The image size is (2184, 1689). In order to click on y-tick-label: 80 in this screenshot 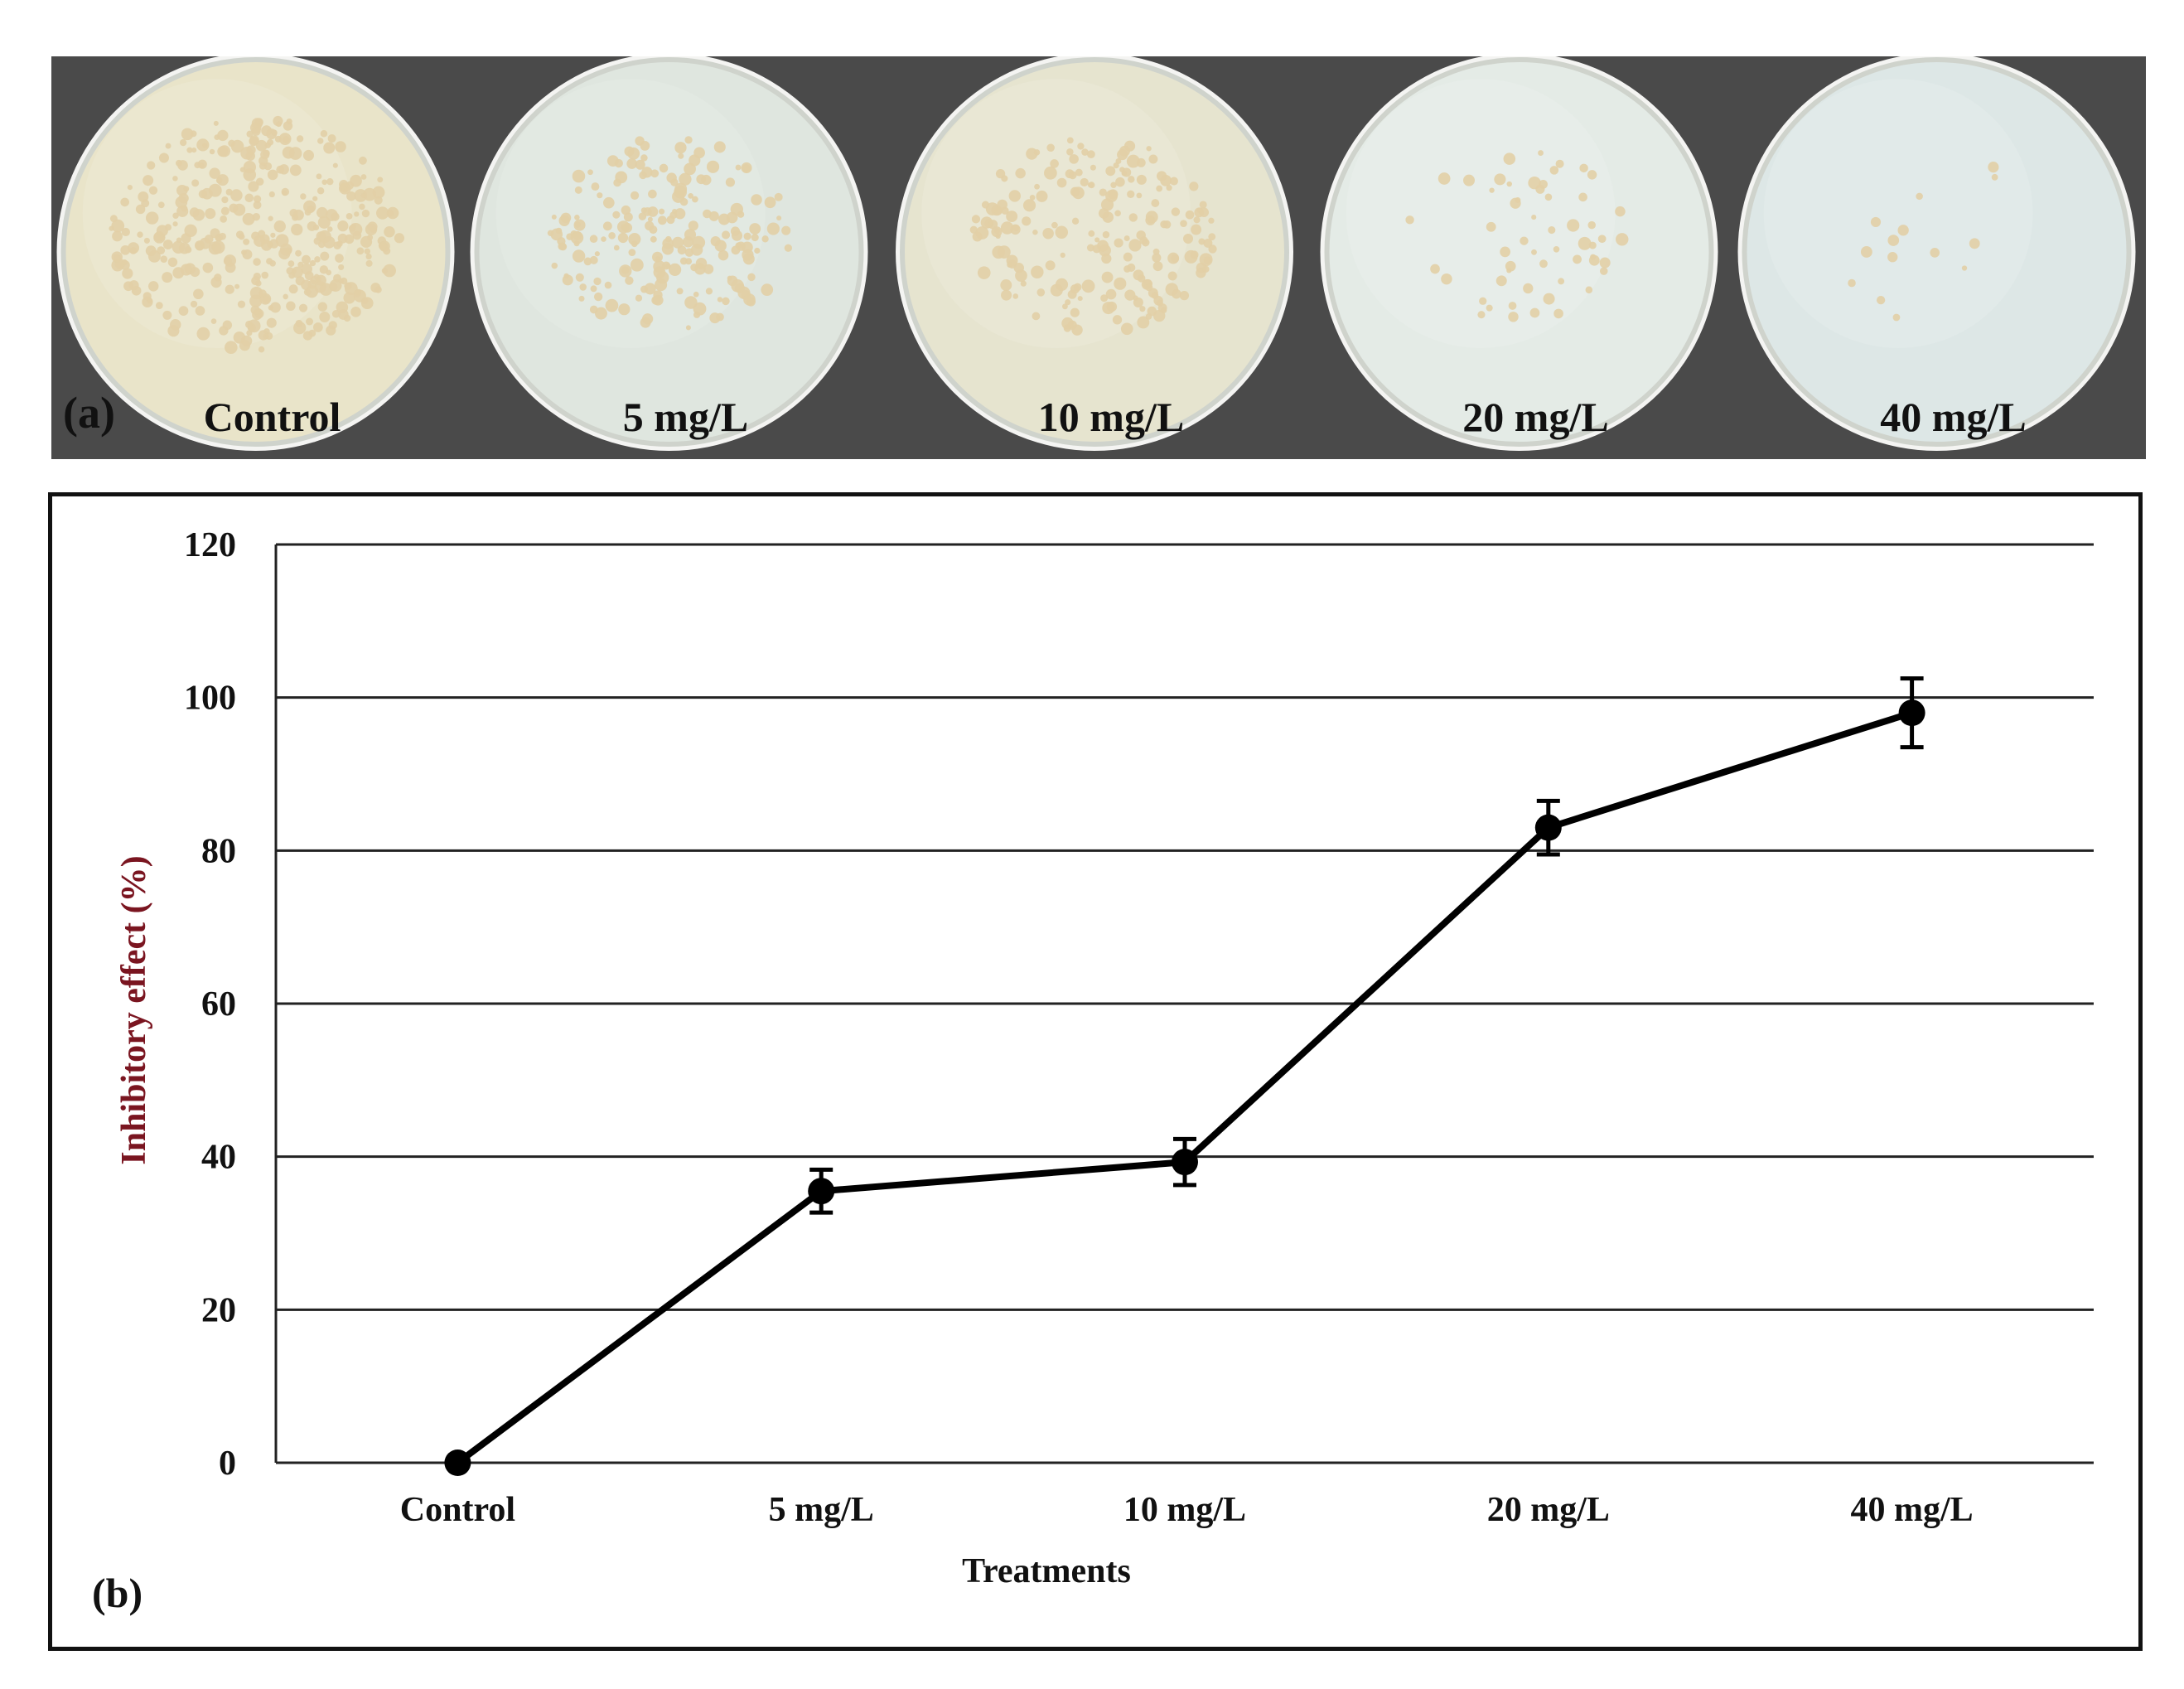, I will do `click(218, 851)`.